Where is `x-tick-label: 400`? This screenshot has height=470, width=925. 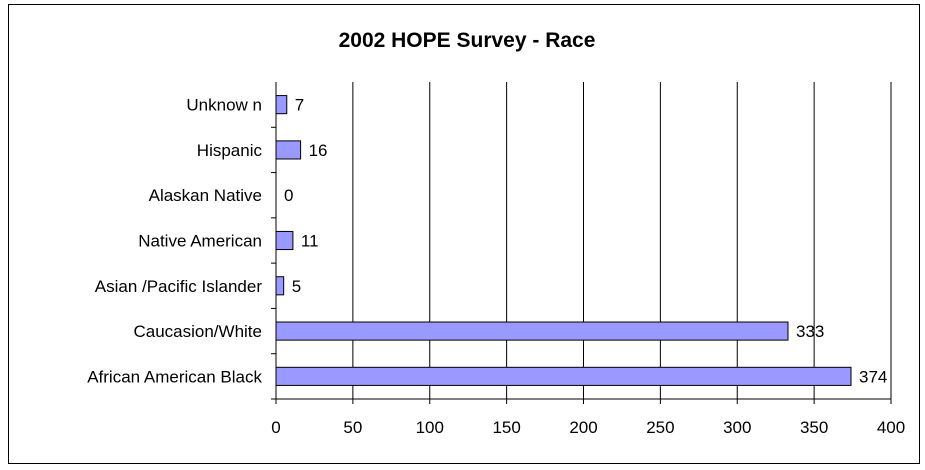
x-tick-label: 400 is located at coordinates (891, 427).